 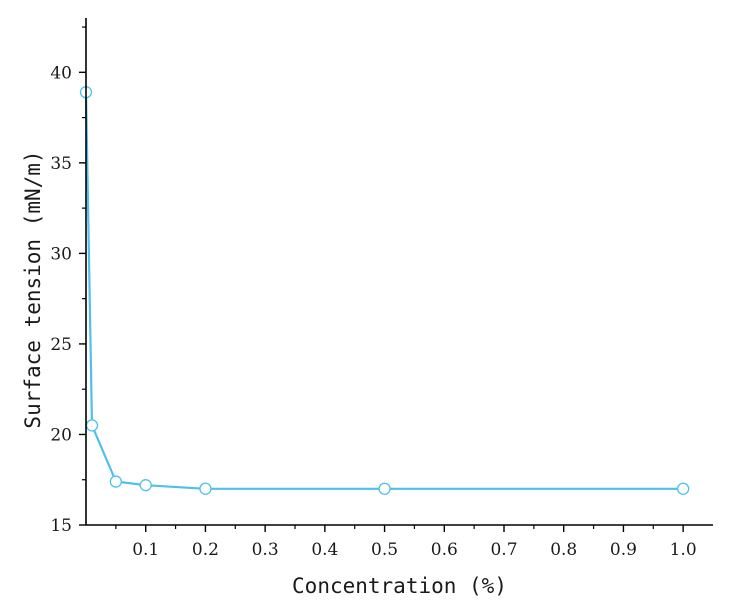 What do you see at coordinates (384, 550) in the screenshot?
I see `x-tick-label: 0.5` at bounding box center [384, 550].